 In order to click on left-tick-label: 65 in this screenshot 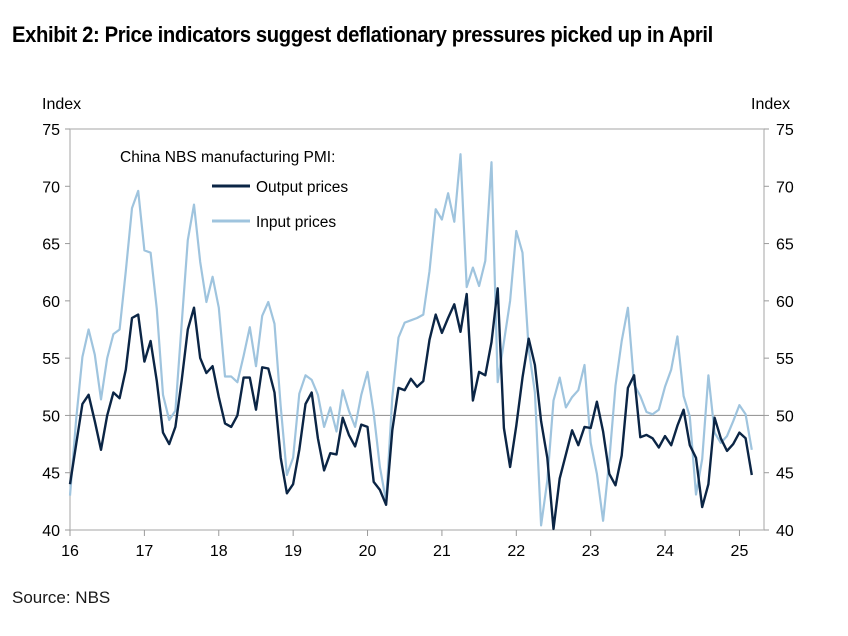, I will do `click(51, 245)`.